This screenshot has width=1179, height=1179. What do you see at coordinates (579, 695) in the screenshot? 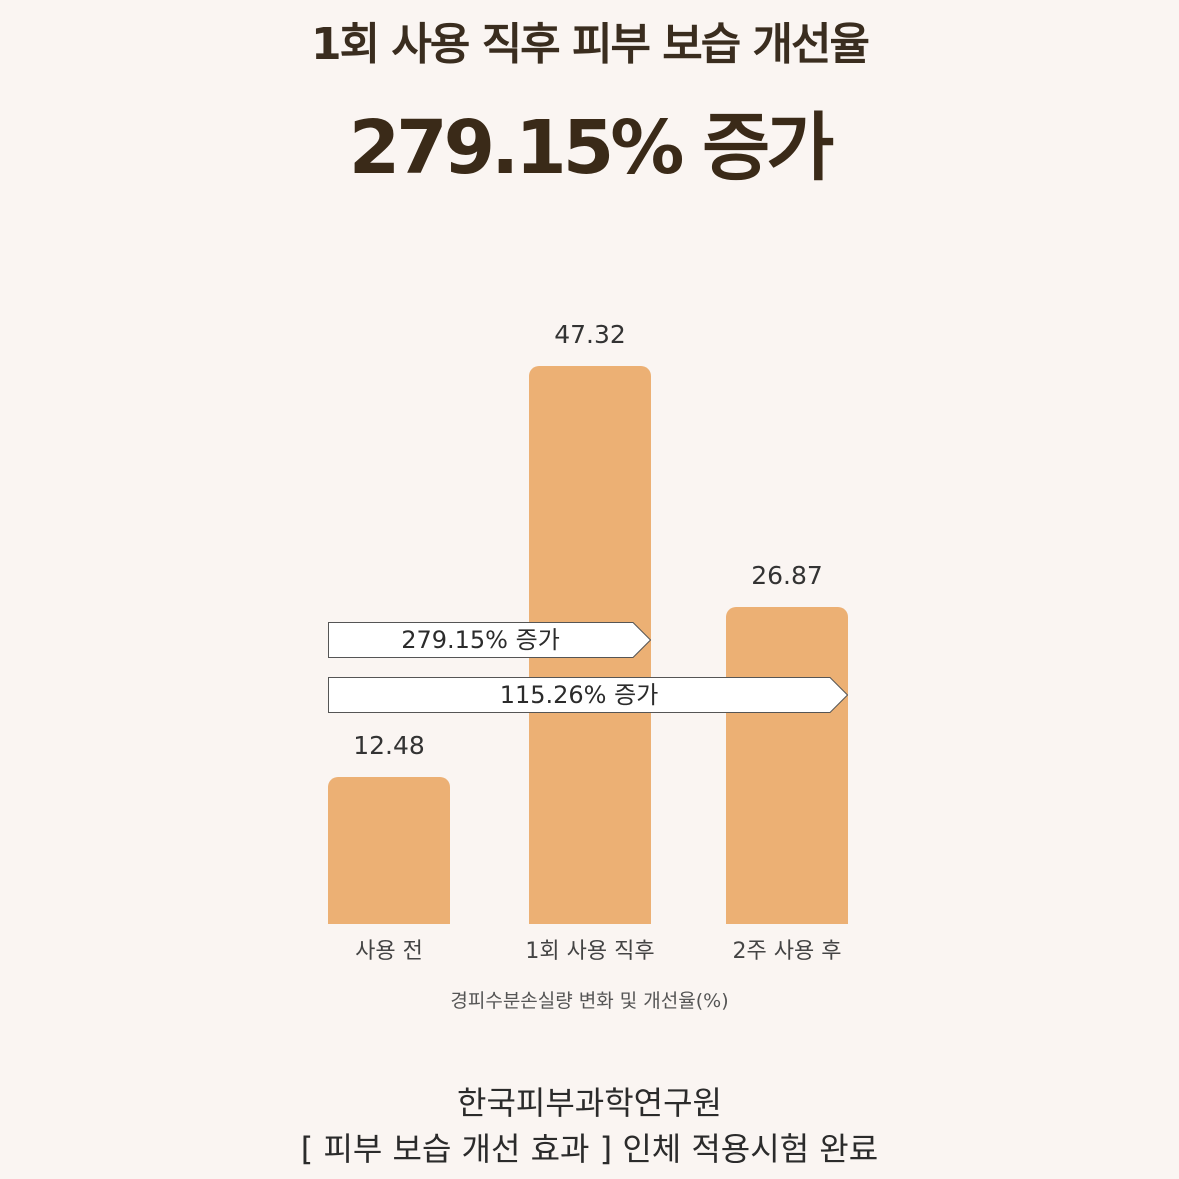
I see `arrow-label-2: 115.26% 증가` at bounding box center [579, 695].